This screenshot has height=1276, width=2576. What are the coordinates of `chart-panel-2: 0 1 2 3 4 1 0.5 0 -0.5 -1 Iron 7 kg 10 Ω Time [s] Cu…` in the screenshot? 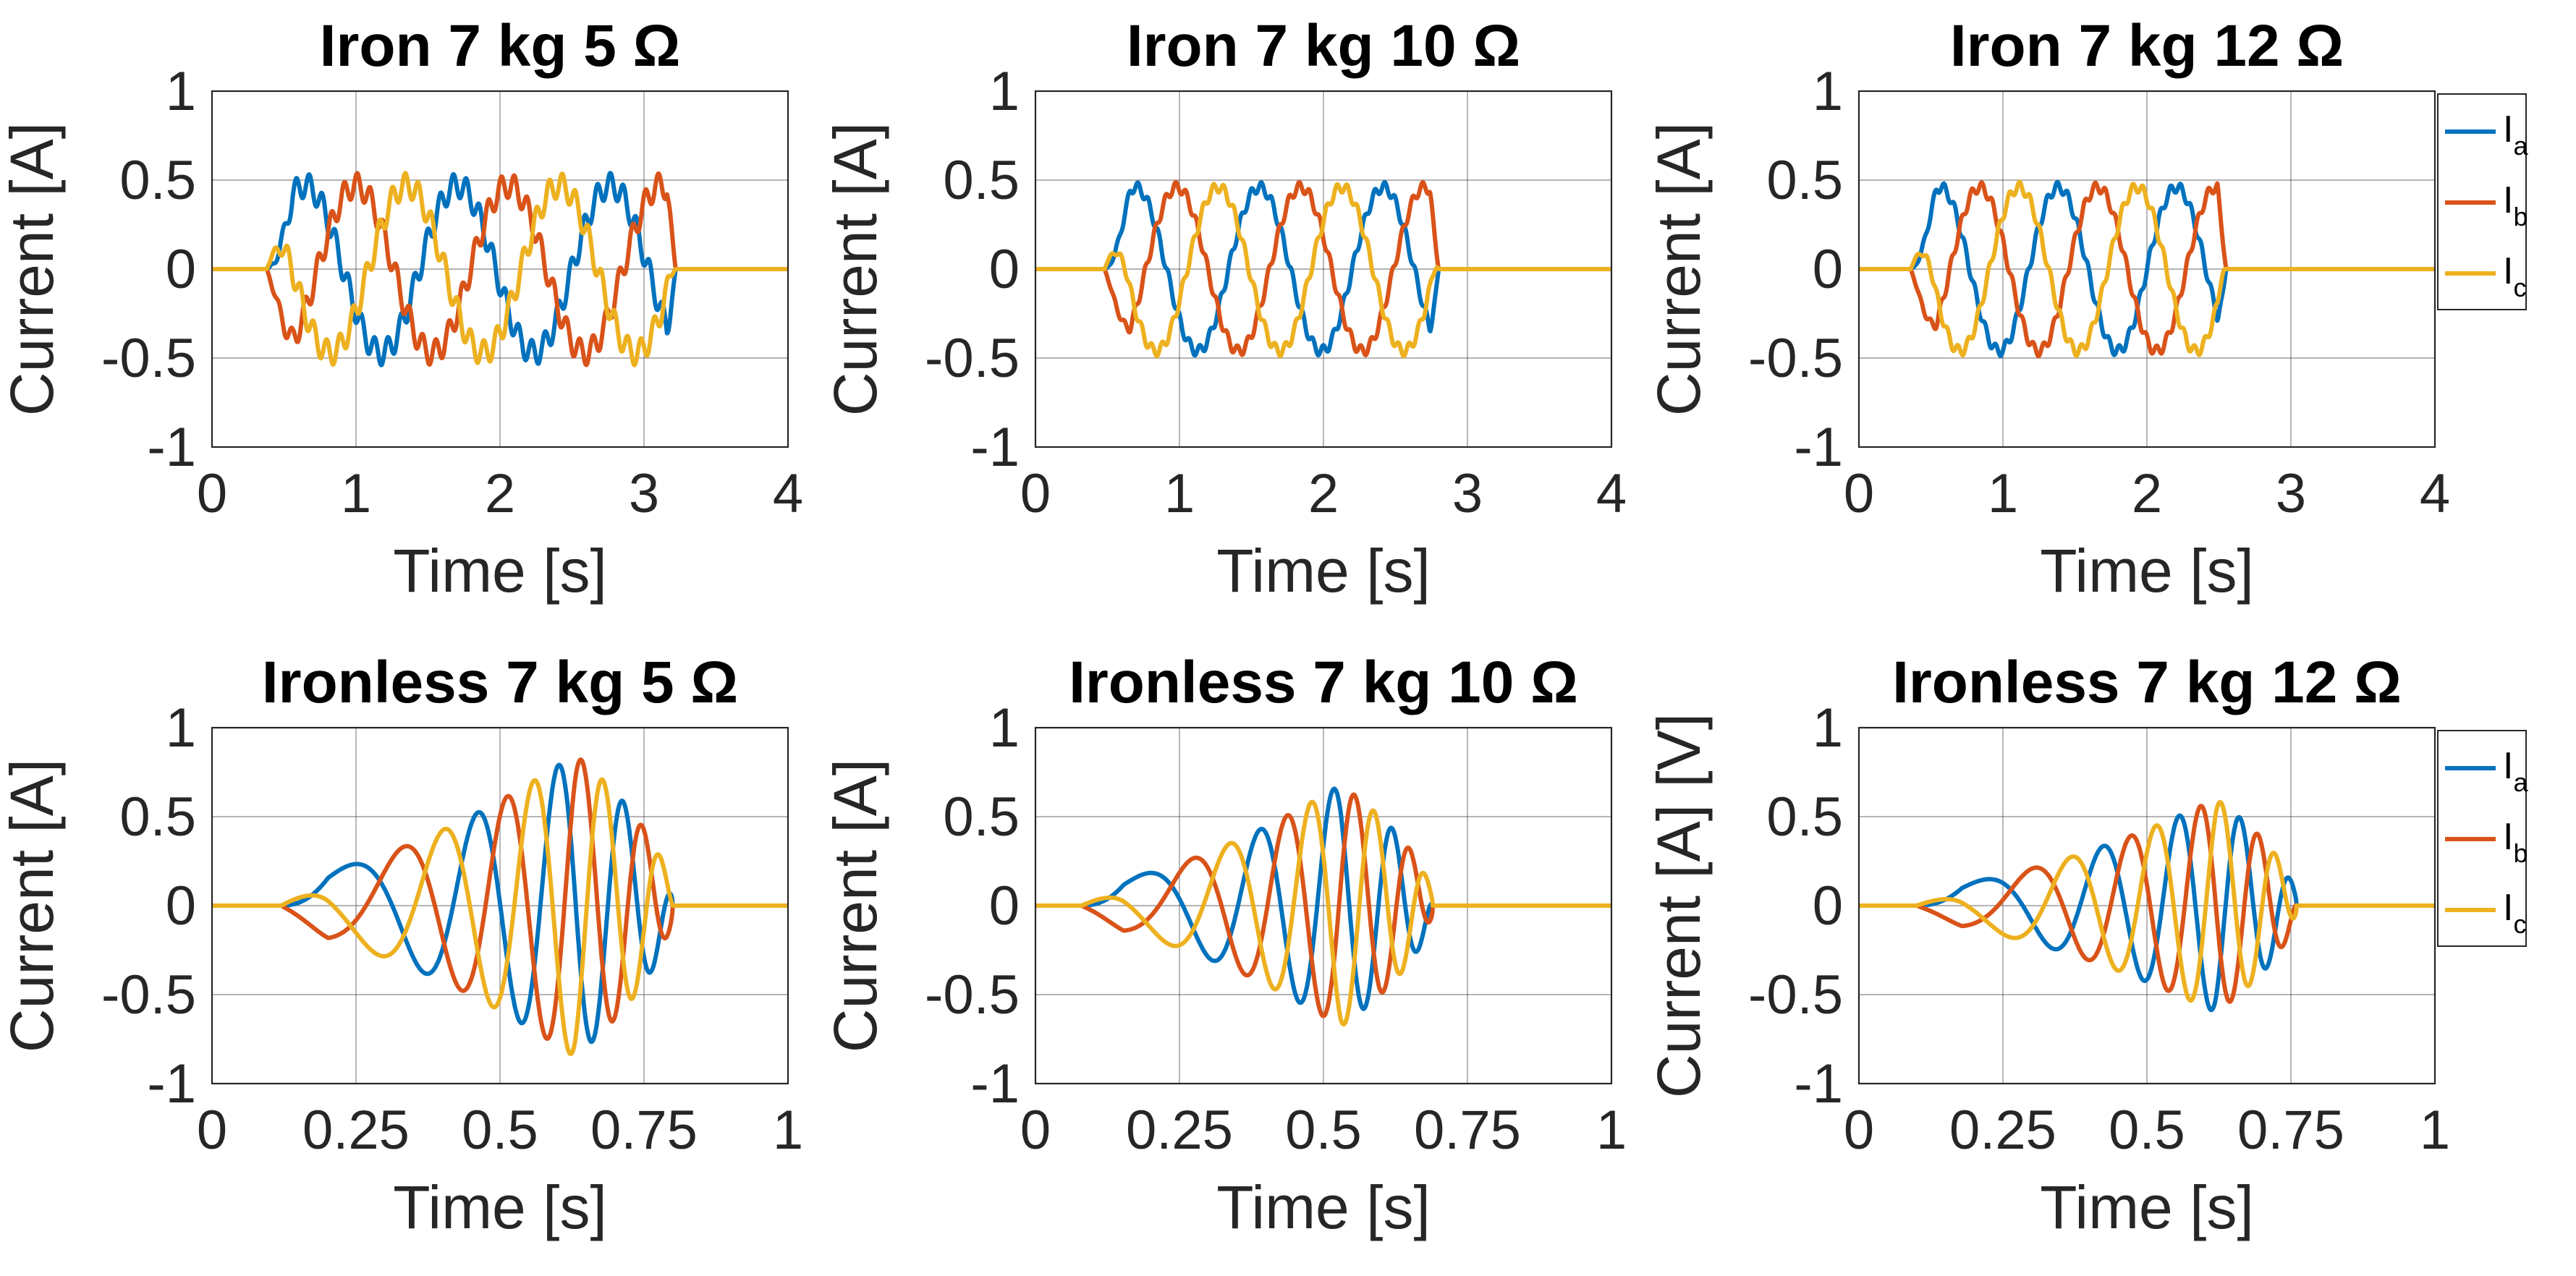 It's located at (1224, 309).